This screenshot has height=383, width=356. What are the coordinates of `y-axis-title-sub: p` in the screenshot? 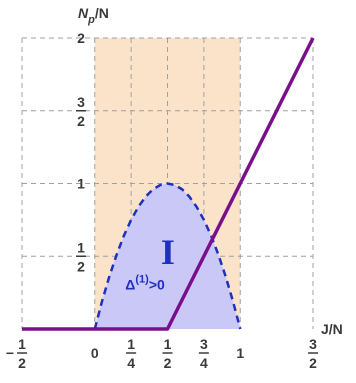 It's located at (91, 20).